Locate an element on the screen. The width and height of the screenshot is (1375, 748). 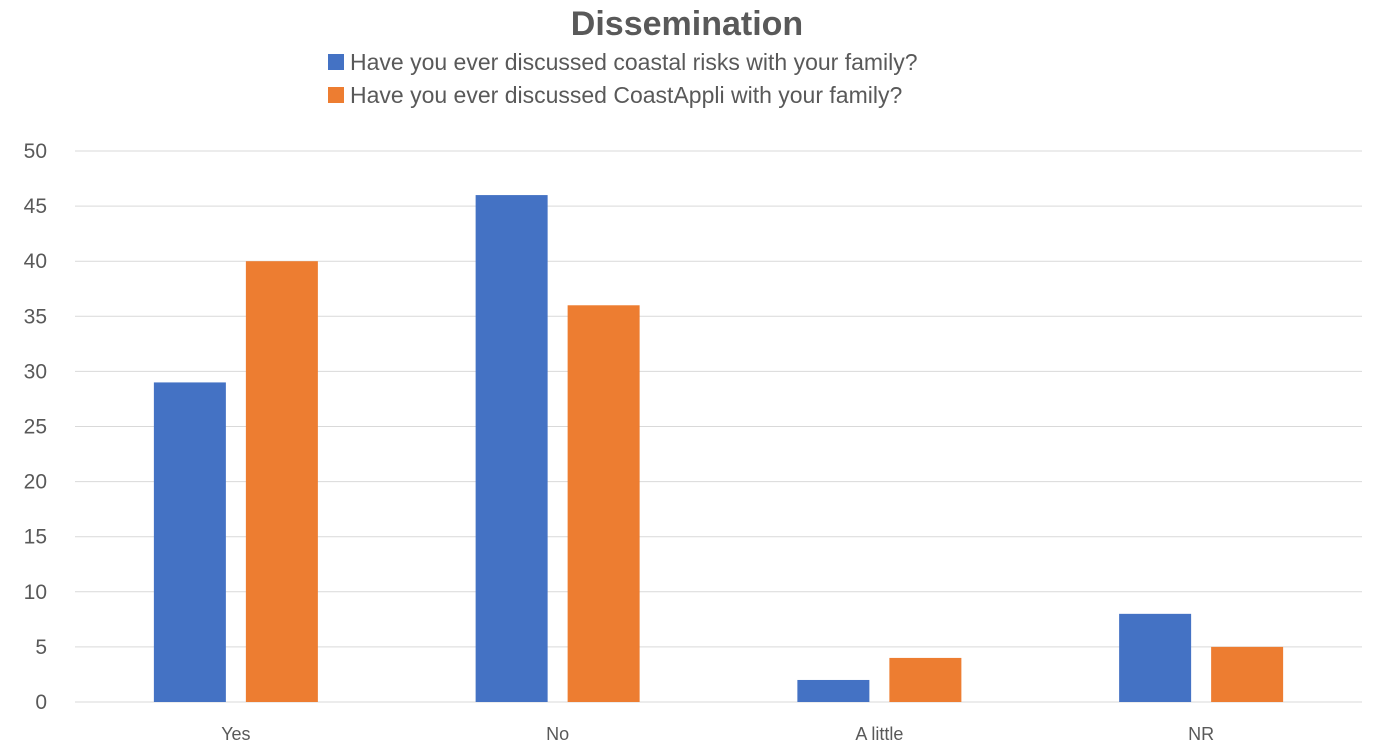
y-tick-label-15: 15 is located at coordinates (35, 537).